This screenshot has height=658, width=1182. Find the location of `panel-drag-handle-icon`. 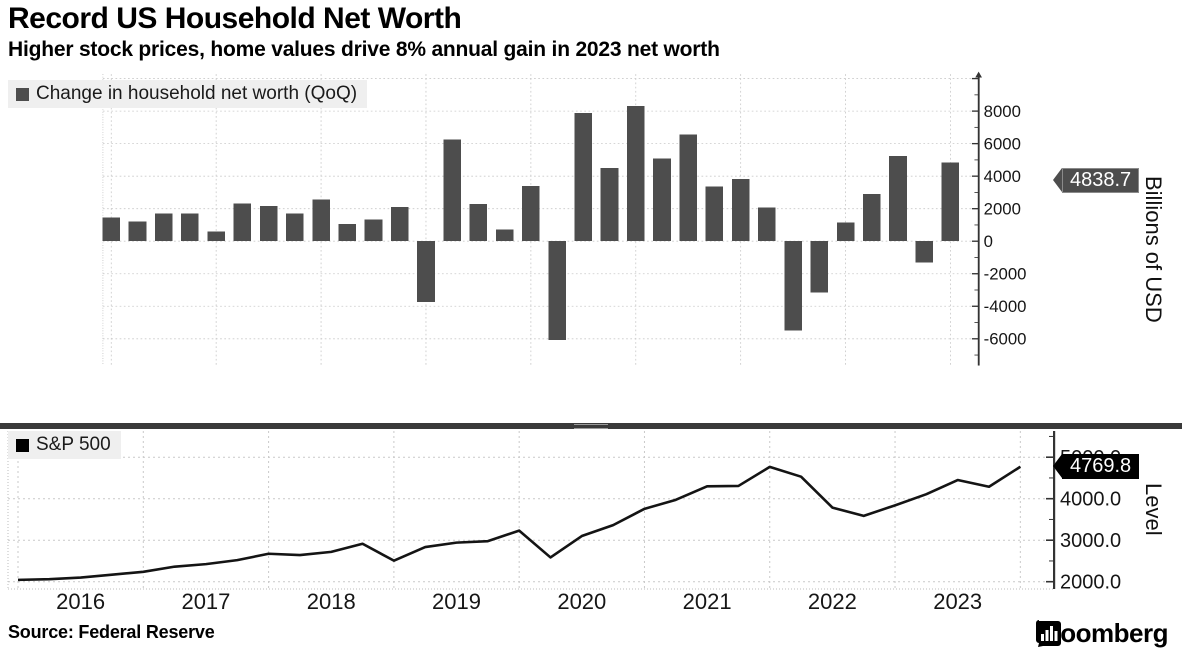

panel-drag-handle-icon is located at coordinates (591, 426).